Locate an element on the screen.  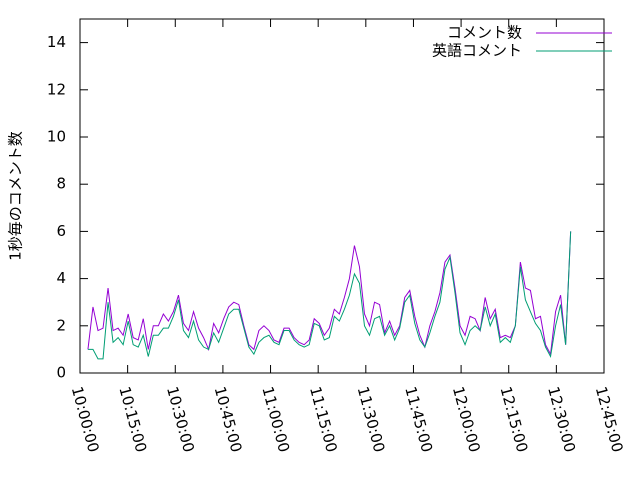
x-tick-label: 11:15:00 is located at coordinates (323, 420).